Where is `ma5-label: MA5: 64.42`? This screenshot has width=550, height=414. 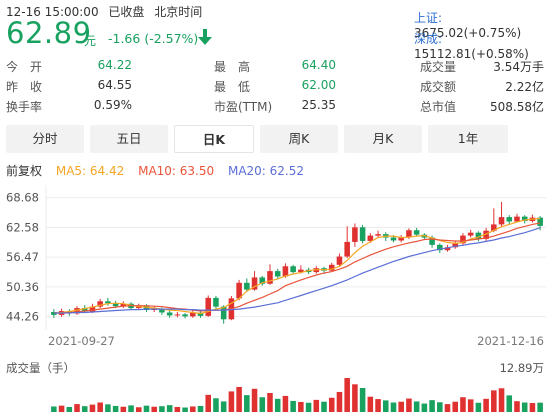
ma5-label: MA5: 64.42 is located at coordinates (90, 171).